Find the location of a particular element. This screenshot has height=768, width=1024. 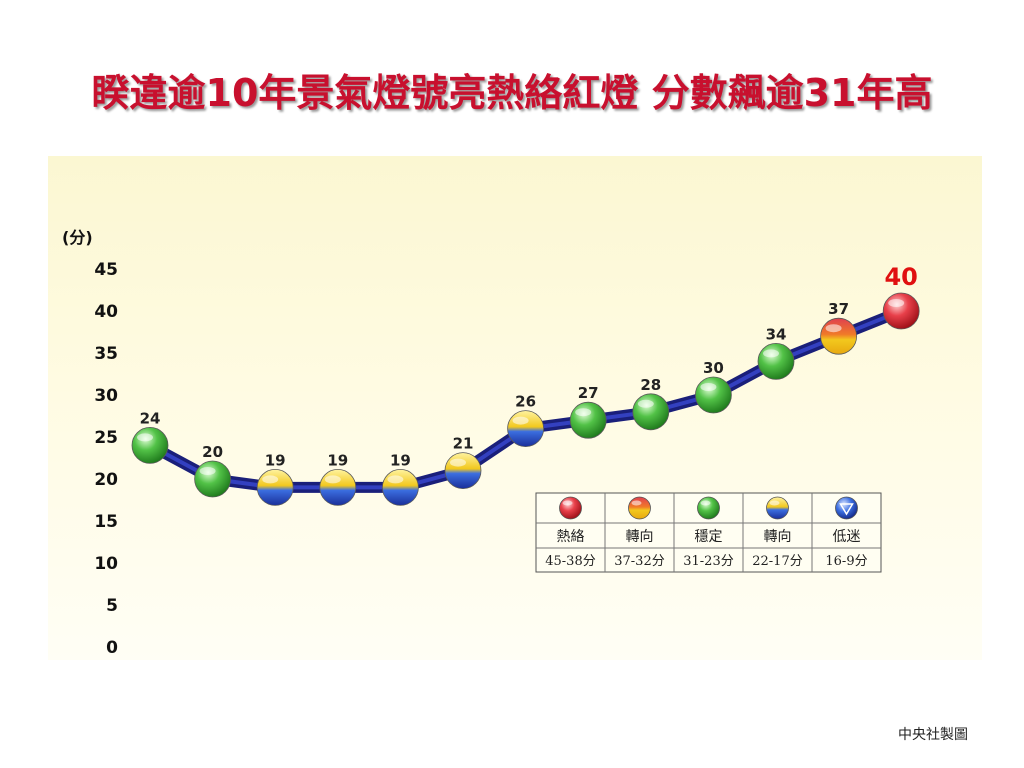

data-label: 40 is located at coordinates (900, 277).